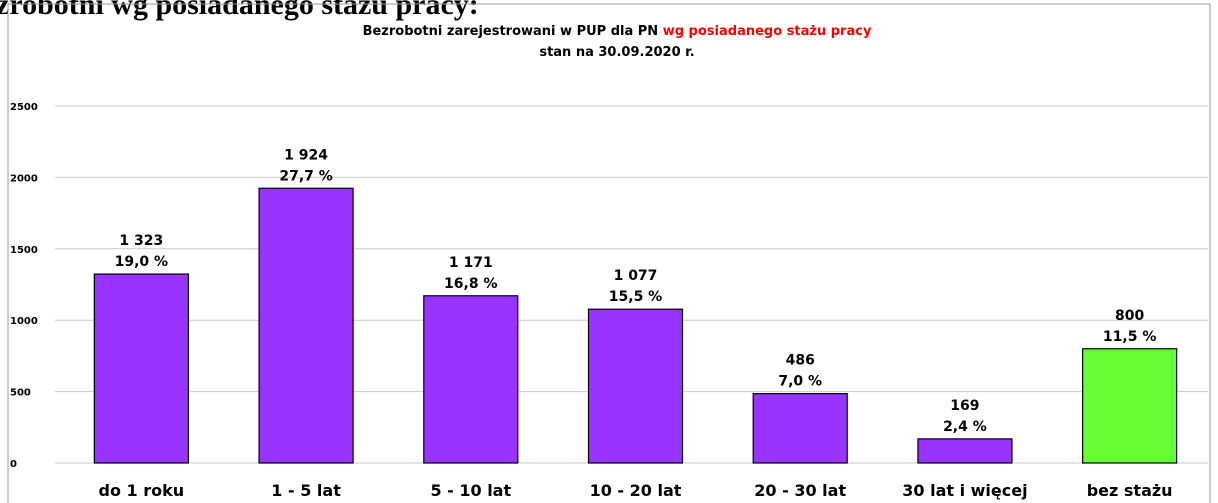 This screenshot has height=503, width=1218. What do you see at coordinates (24, 178) in the screenshot?
I see `y-tick-label: 2000` at bounding box center [24, 178].